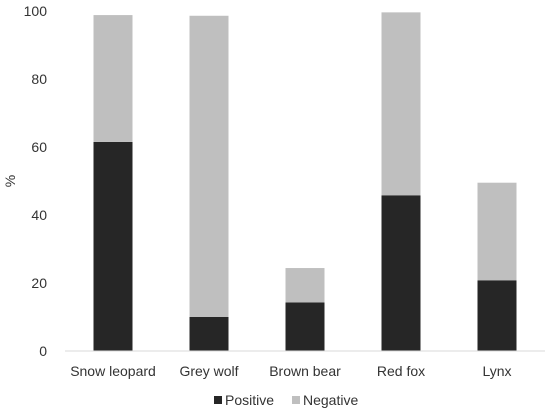 The image size is (550, 415). What do you see at coordinates (330, 400) in the screenshot?
I see `legend-label-negative: Negative` at bounding box center [330, 400].